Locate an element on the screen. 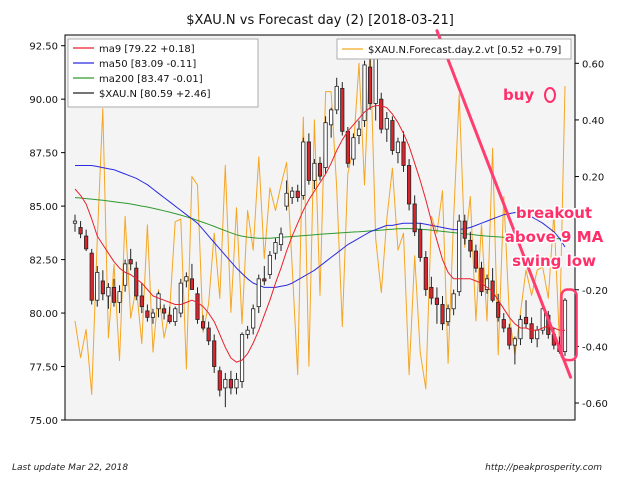 The height and width of the screenshot is (480, 640). buy-annotation-label: buy is located at coordinates (518, 95).